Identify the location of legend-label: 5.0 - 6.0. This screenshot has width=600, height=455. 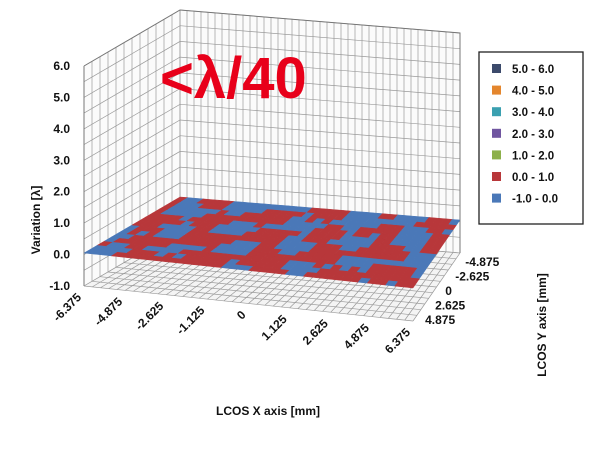
(533, 70).